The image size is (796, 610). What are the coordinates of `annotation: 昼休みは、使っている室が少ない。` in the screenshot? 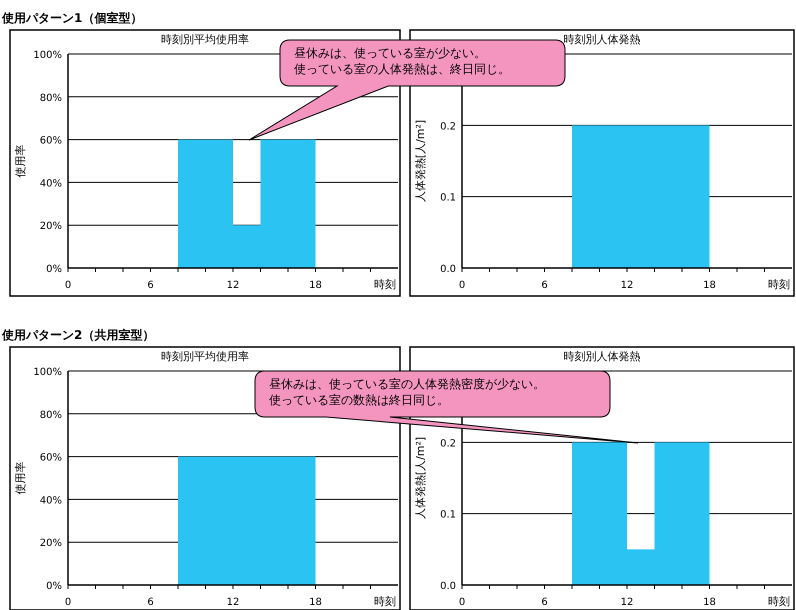 It's located at (390, 53).